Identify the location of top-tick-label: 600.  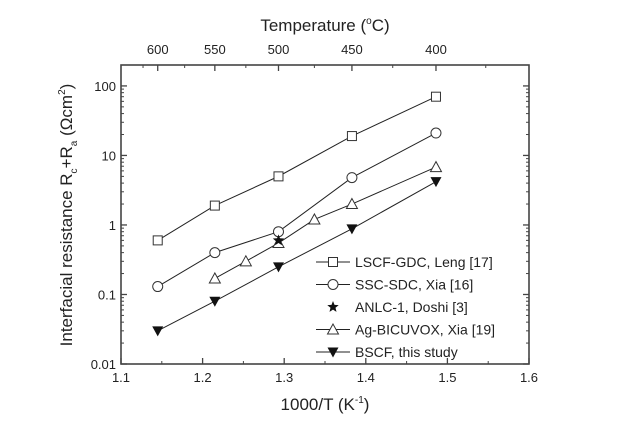
(158, 49).